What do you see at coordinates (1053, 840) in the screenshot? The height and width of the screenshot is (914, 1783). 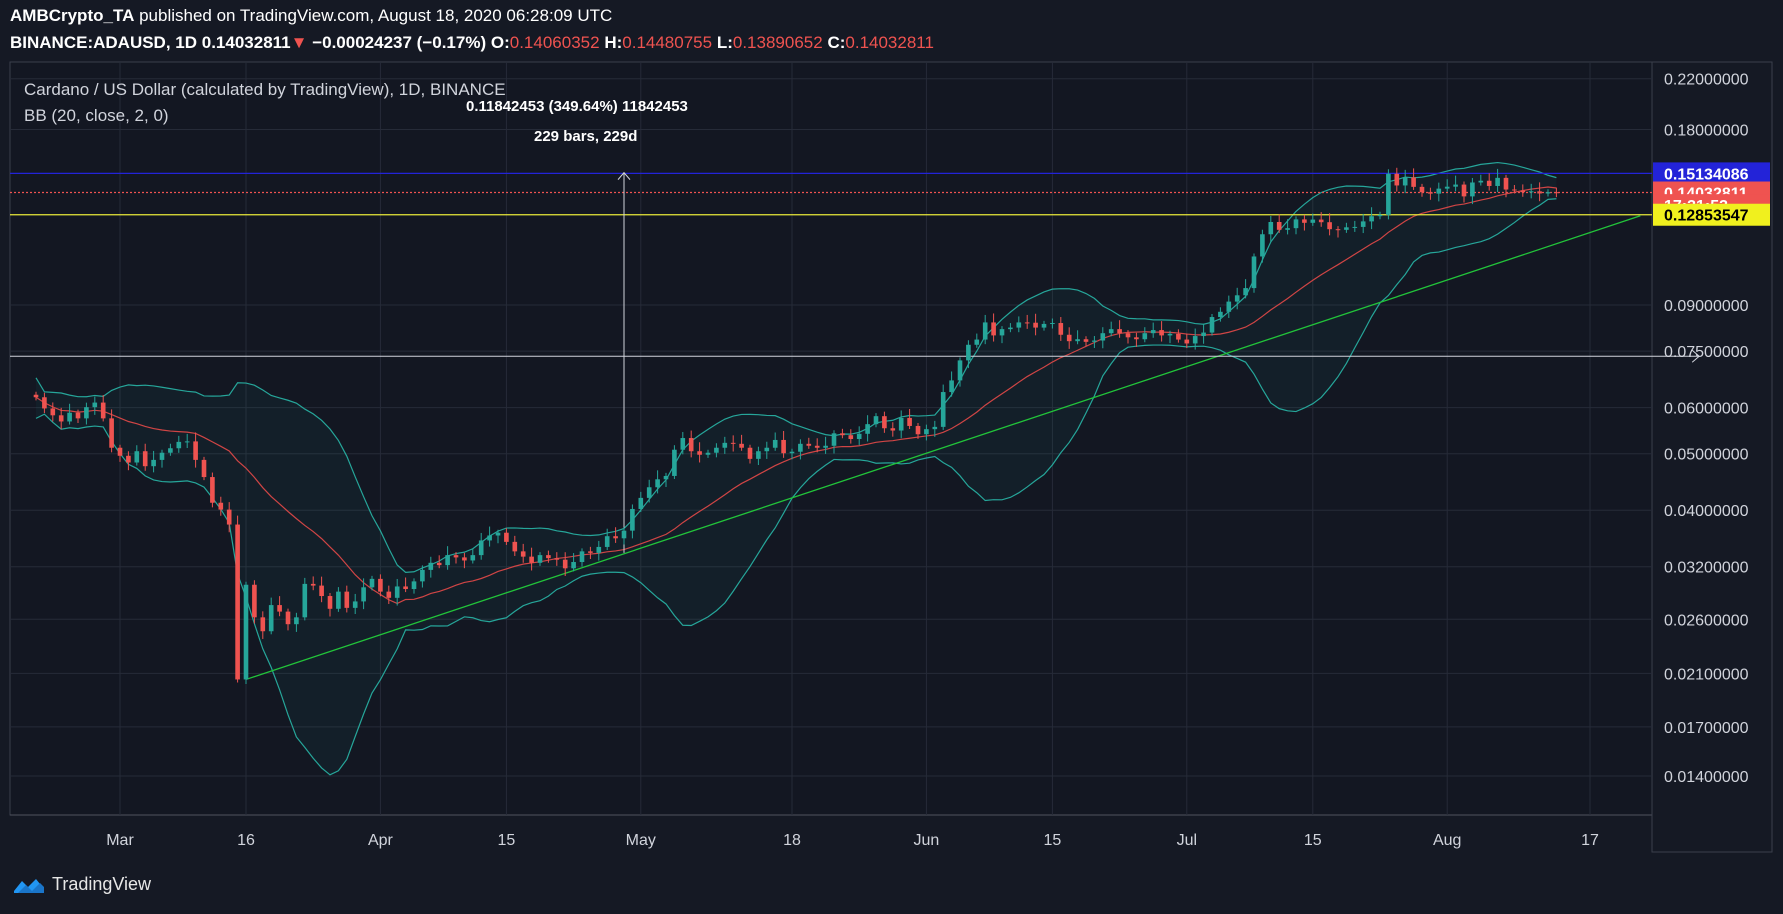 I see `x-tick-label: 15` at bounding box center [1053, 840].